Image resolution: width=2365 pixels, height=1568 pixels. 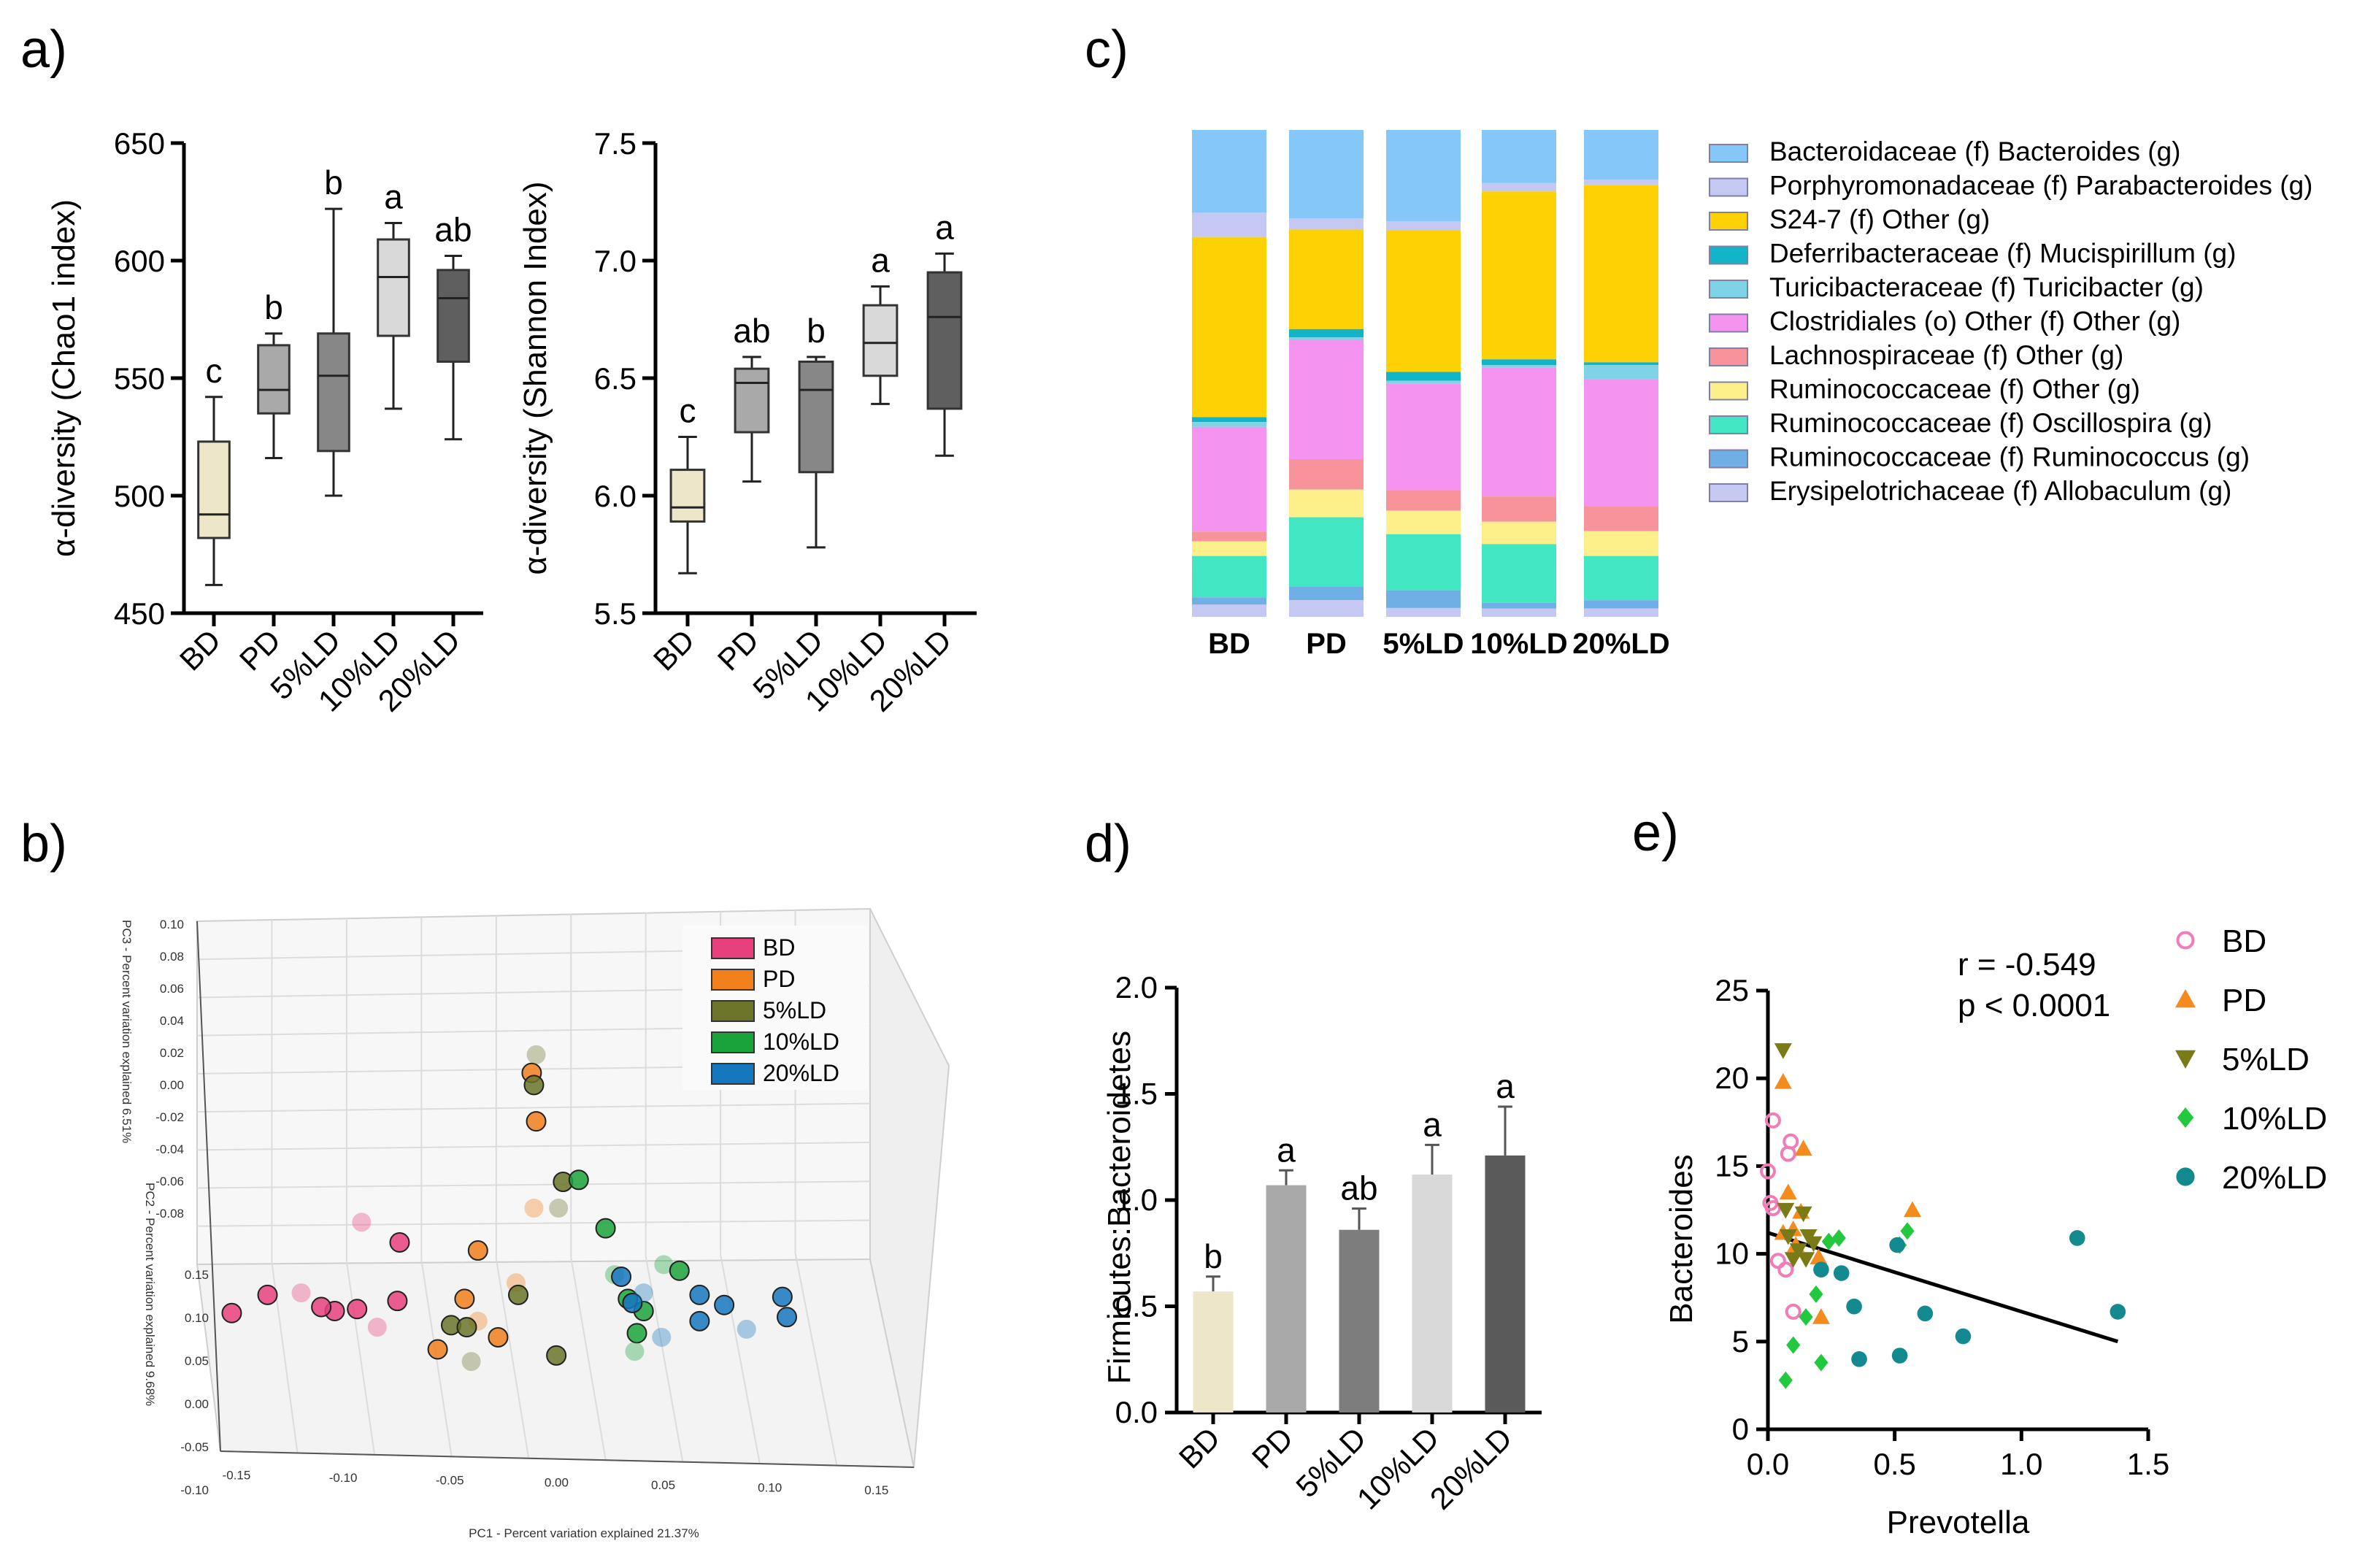 What do you see at coordinates (2027, 965) in the screenshot?
I see `r-value: r = -0.549` at bounding box center [2027, 965].